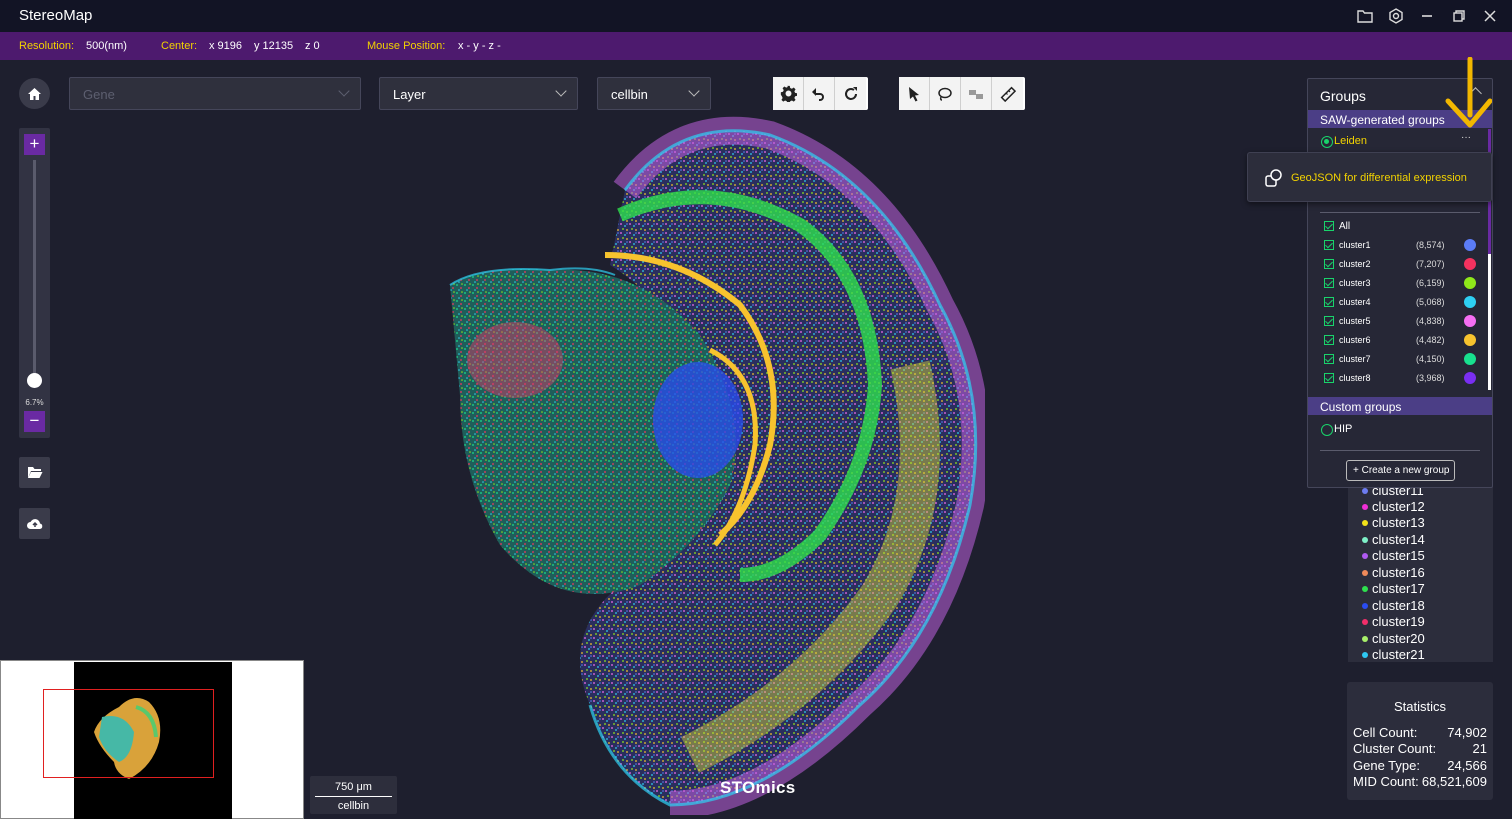 This screenshot has width=1512, height=819. Describe the element at coordinates (34, 270) in the screenshot. I see `zoom-slider-track` at that location.